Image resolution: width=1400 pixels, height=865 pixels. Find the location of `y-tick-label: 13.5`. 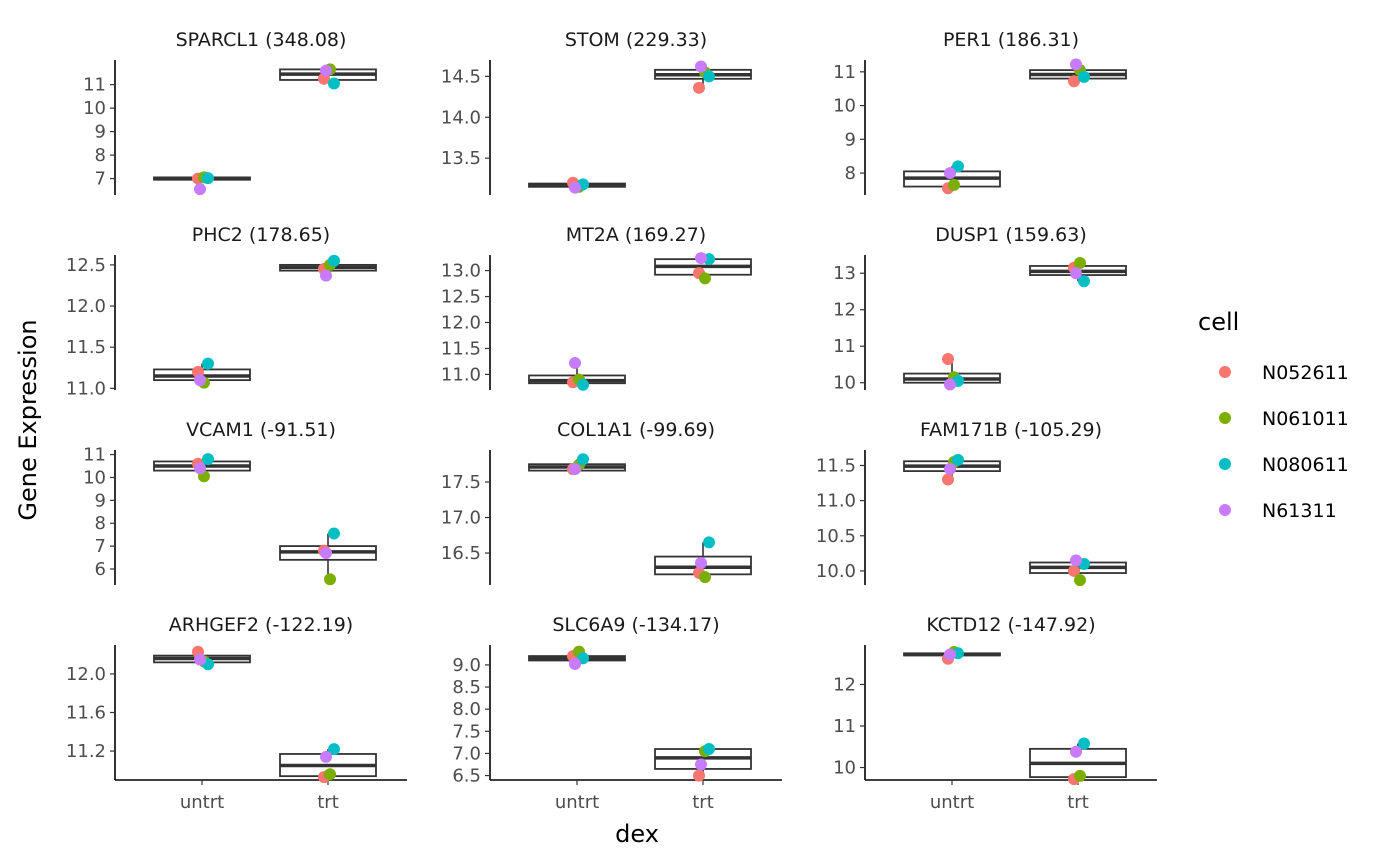

y-tick-label: 13.5 is located at coordinates (461, 158).